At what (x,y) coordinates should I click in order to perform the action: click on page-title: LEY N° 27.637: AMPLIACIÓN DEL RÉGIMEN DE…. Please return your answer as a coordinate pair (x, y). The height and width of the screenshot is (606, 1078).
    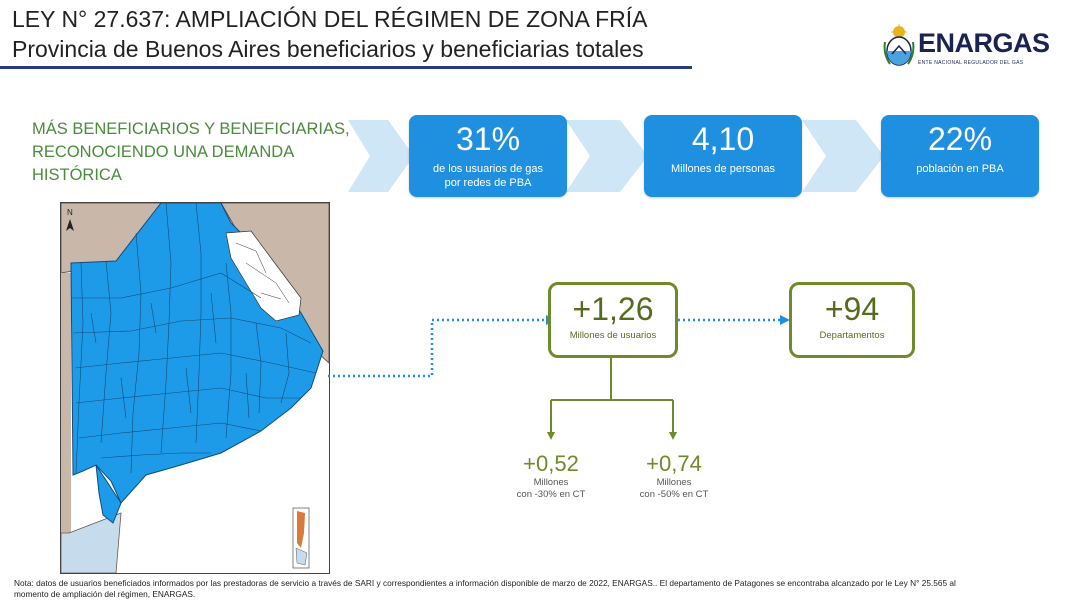
    Looking at the image, I should click on (330, 19).